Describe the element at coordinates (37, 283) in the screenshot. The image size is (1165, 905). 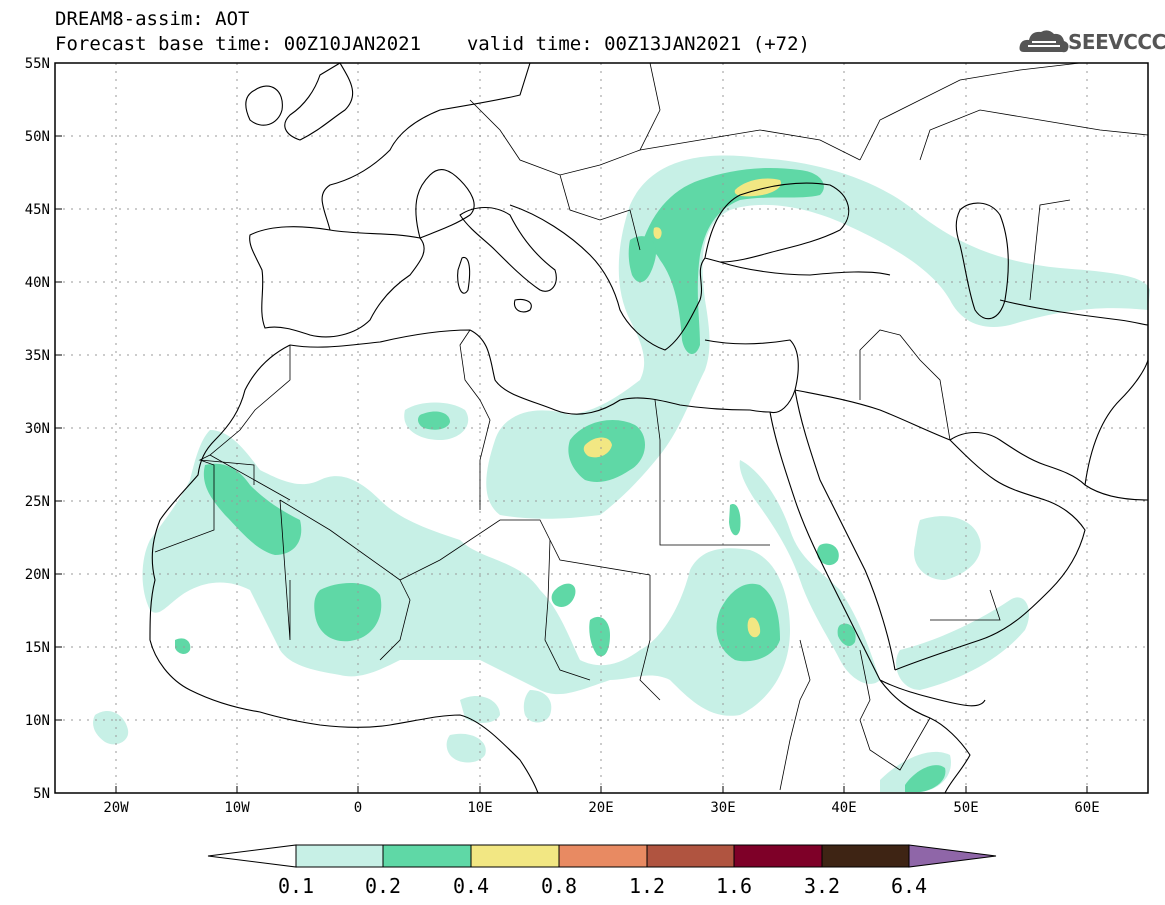
I see `lat-label: 40N` at that location.